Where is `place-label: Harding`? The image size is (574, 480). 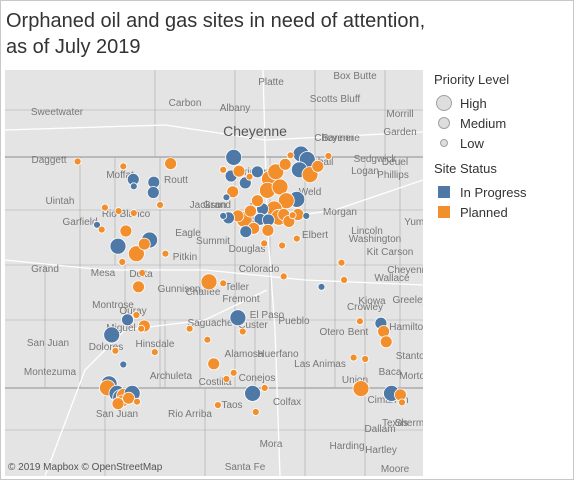 place-label: Harding is located at coordinates (346, 446).